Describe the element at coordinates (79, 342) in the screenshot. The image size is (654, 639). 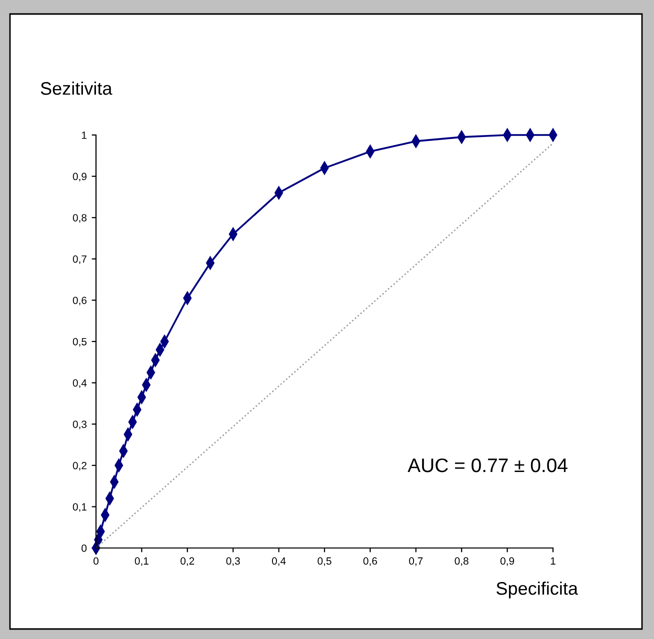
I see `y-tick-label: 0,5` at that location.